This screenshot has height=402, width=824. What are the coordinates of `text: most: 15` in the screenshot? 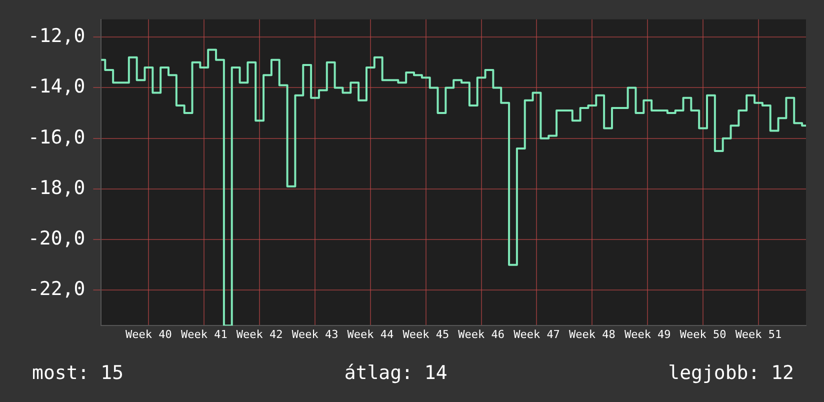 It's located at (78, 373).